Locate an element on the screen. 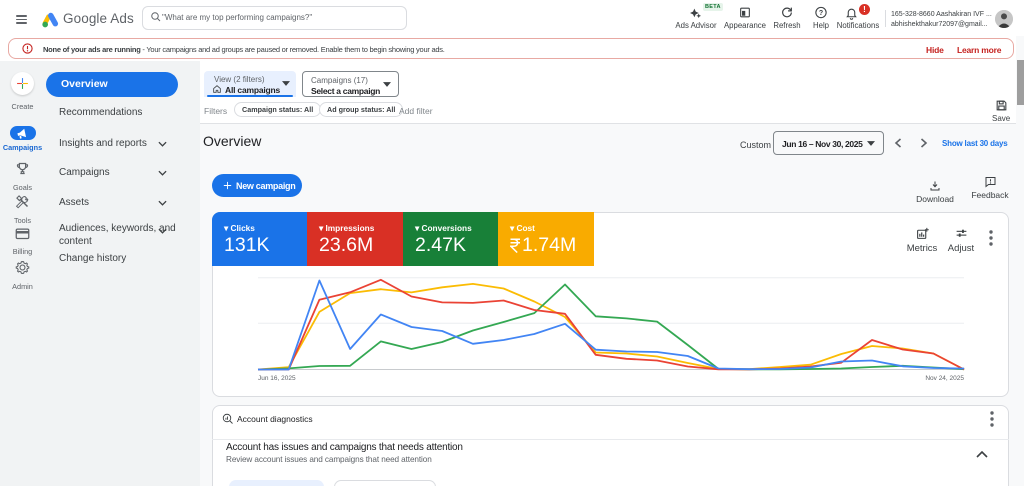  svg-text: Jun 16, 2025 is located at coordinates (277, 378).